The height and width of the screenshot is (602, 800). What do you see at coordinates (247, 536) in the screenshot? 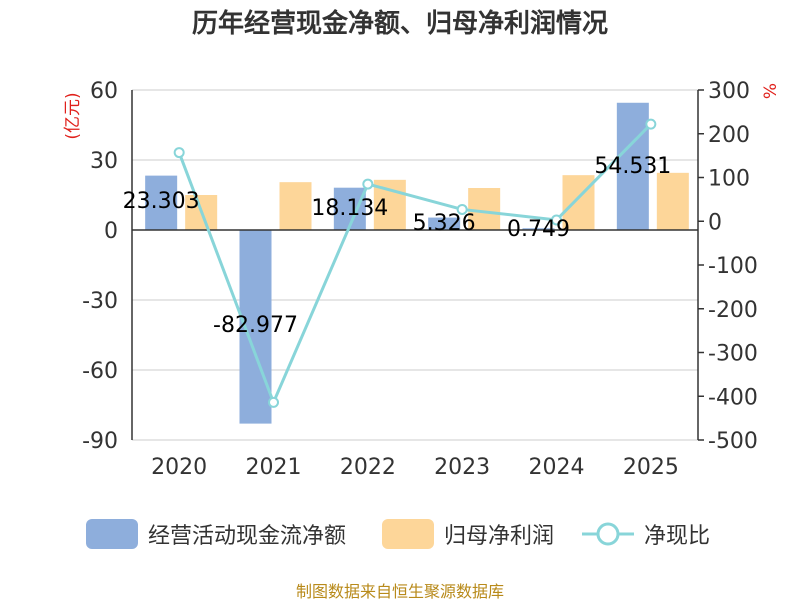
I see `legend-label-cashflow: 经营活动现金流净额` at bounding box center [247, 536].